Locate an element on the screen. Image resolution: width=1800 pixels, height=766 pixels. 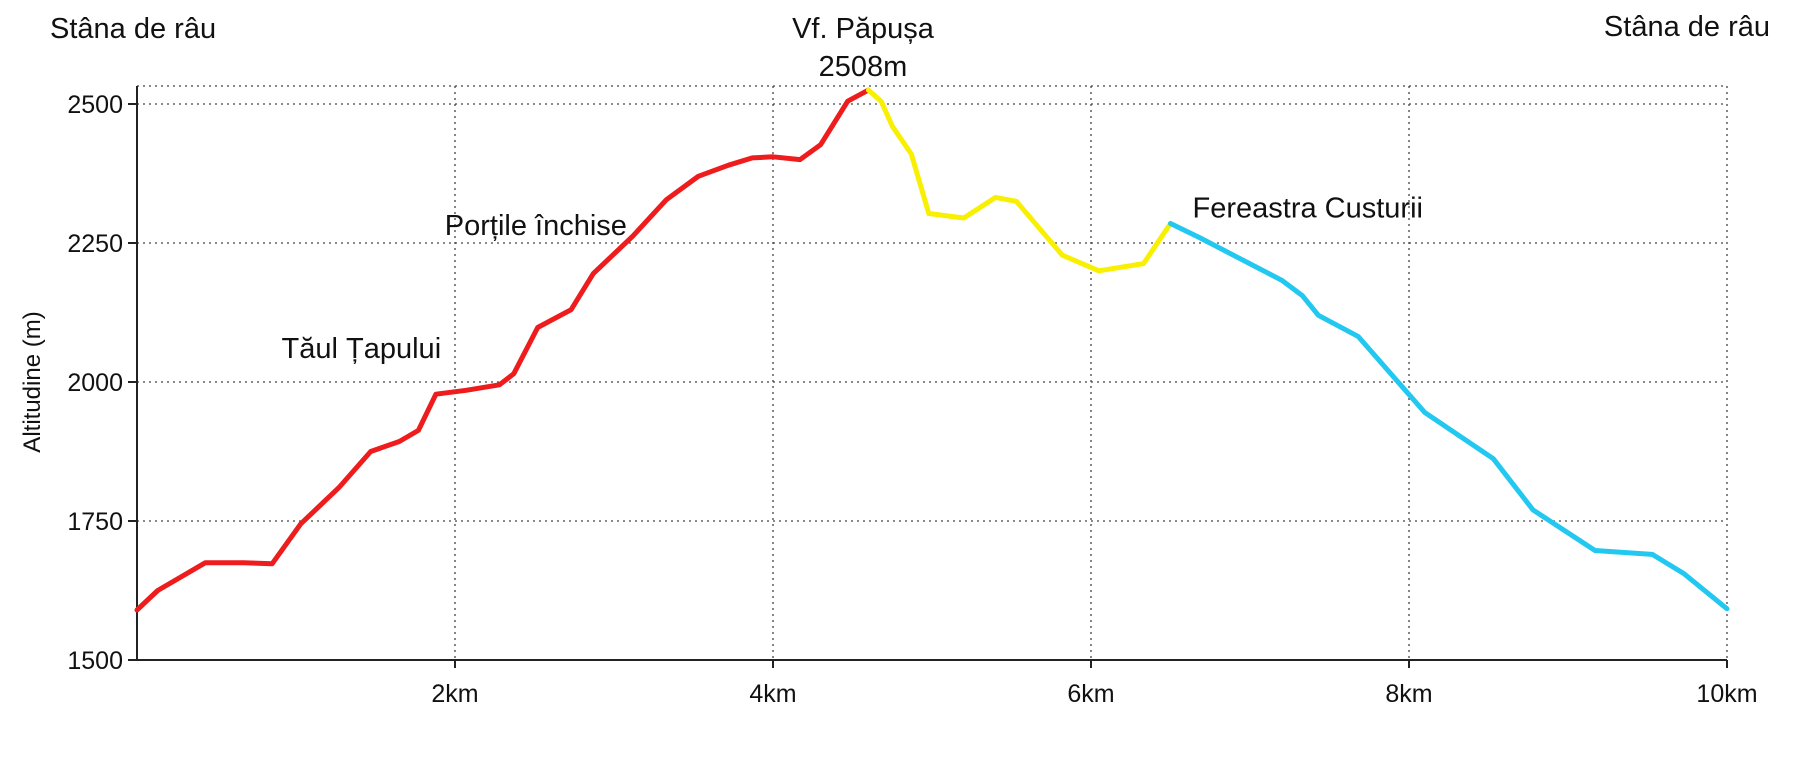
y-tick-label: 2000 is located at coordinates (95, 383).